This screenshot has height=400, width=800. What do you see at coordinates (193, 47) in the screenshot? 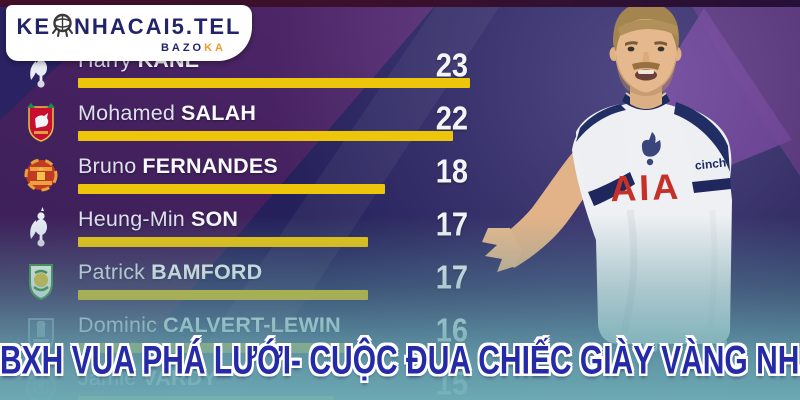
I see `logo-tagline: BAZOKA` at bounding box center [193, 47].